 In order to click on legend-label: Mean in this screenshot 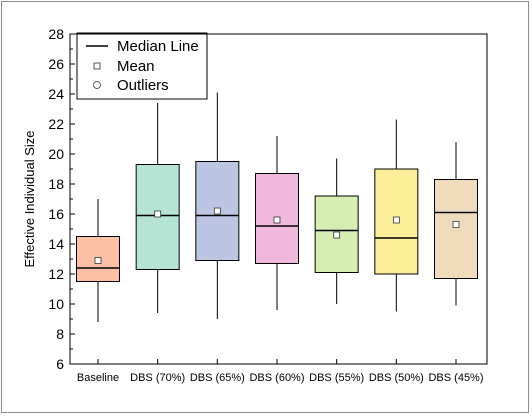, I will do `click(136, 66)`.